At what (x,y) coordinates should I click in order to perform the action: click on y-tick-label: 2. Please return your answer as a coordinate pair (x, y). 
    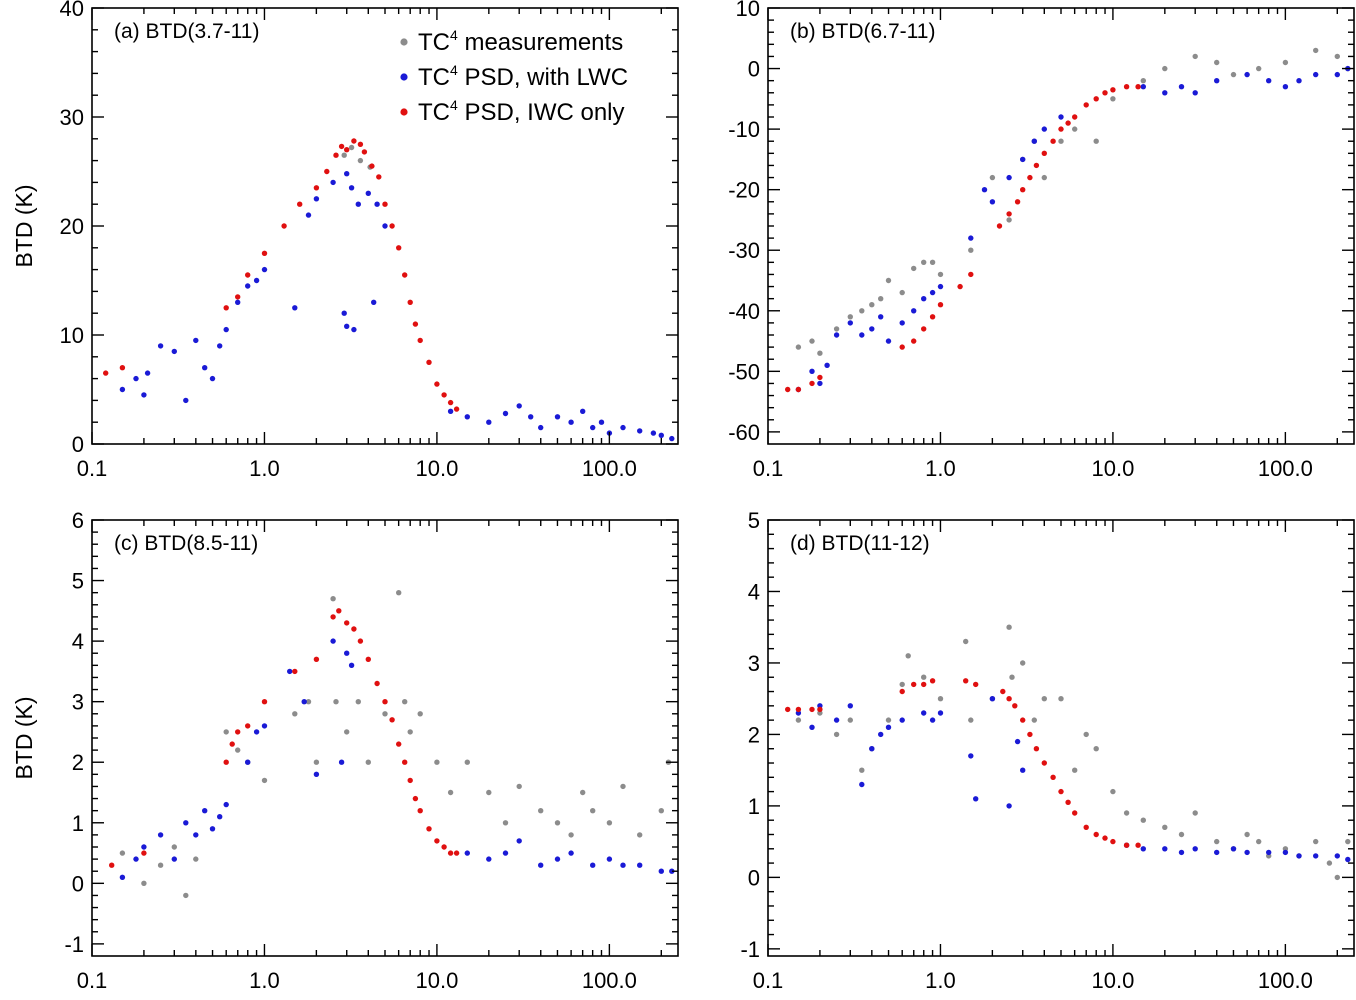
    Looking at the image, I should click on (78, 762).